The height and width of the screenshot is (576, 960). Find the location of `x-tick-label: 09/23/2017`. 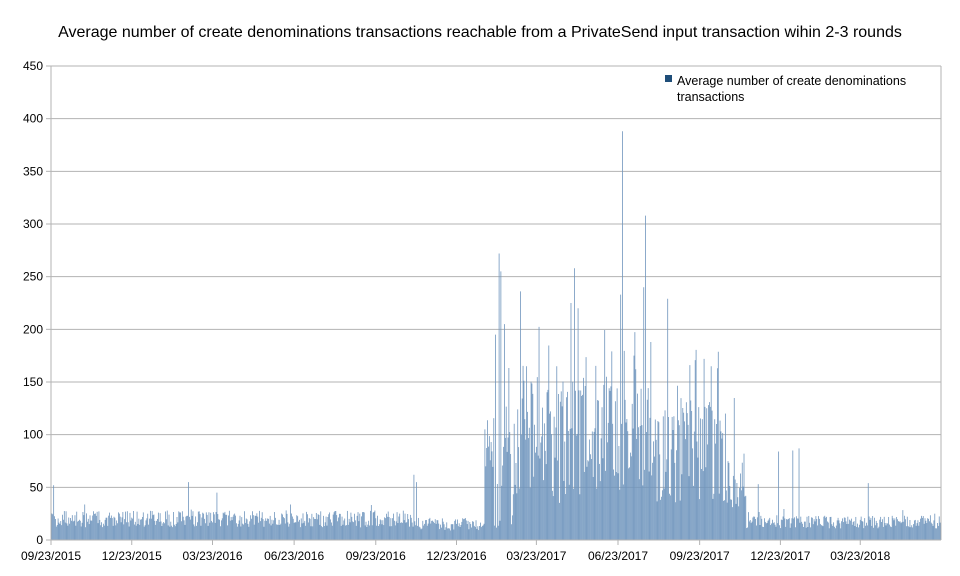

x-tick-label: 09/23/2017 is located at coordinates (700, 556).